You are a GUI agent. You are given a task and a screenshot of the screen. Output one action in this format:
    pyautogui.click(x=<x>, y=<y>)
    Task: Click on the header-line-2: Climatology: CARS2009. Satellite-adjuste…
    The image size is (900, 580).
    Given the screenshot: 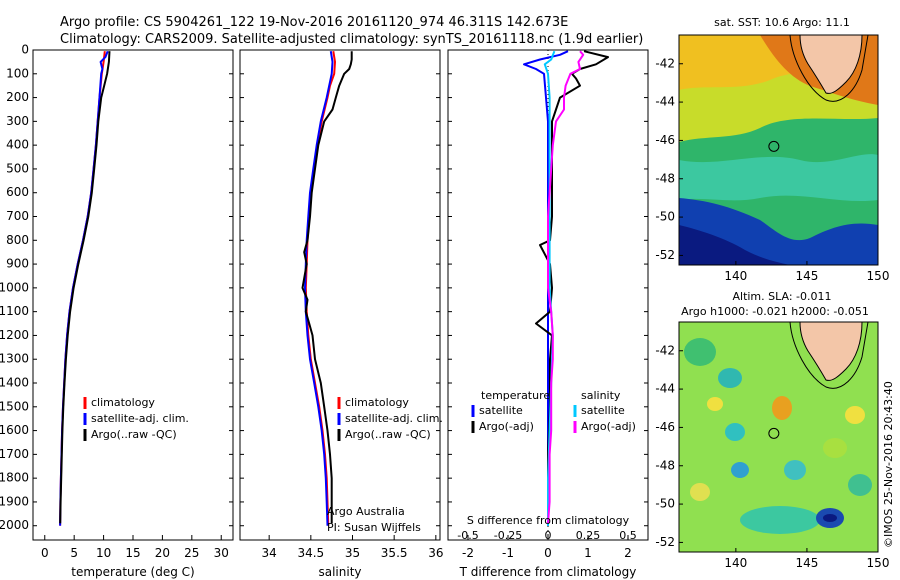 What is the action you would take?
    pyautogui.click(x=351, y=39)
    